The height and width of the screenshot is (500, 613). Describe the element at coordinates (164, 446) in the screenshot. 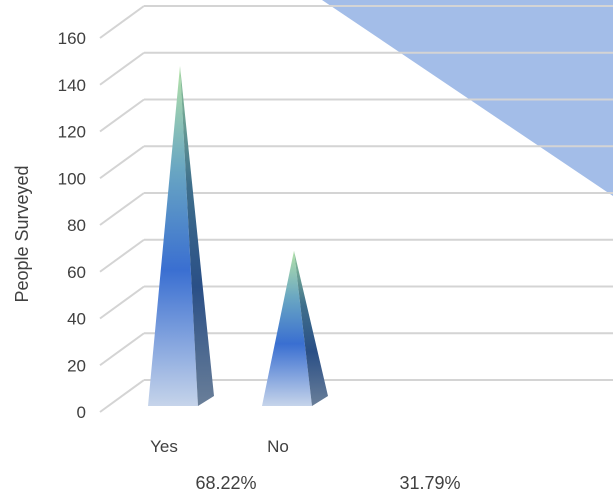

I see `x-category-label: Yes` at that location.